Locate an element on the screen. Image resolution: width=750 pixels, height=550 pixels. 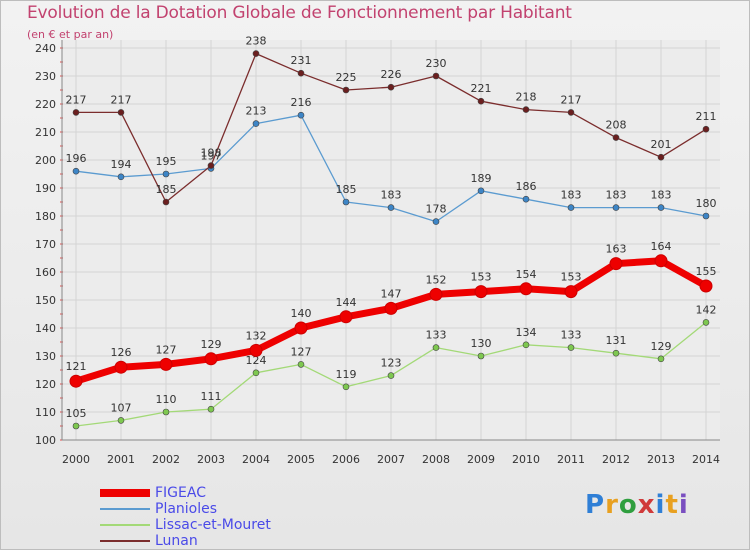
data-label-lunan: 225 is located at coordinates (346, 77).